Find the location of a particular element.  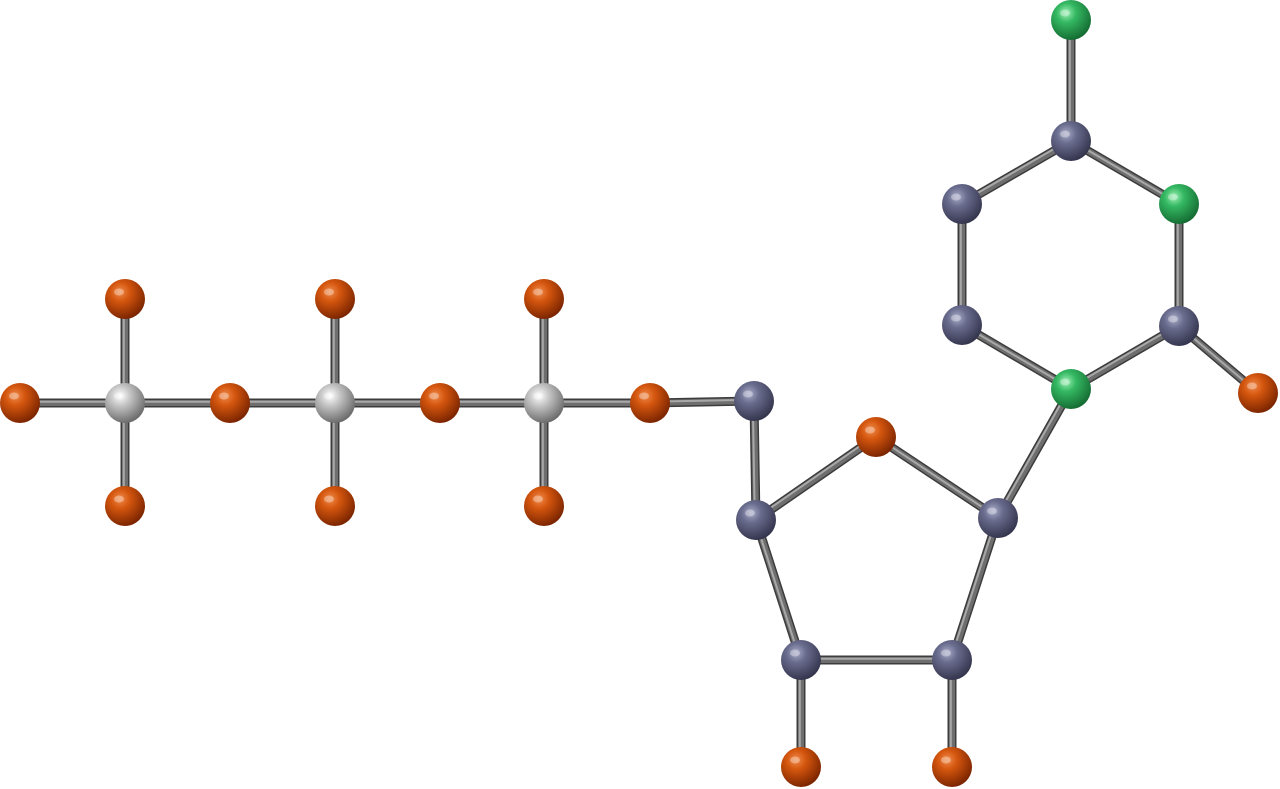

atom-orange-o8 is located at coordinates (544, 299).